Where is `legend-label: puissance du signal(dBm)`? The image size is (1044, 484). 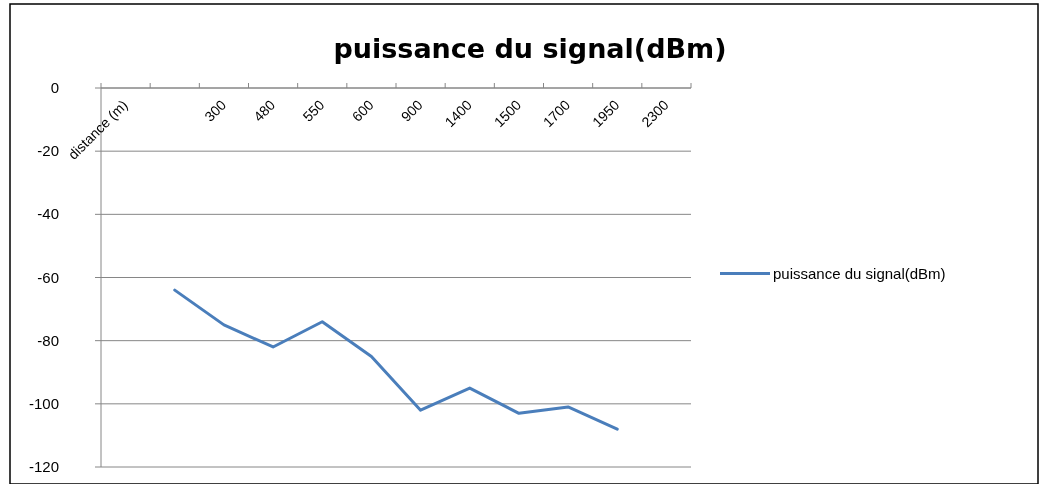
legend-label: puissance du signal(dBm) is located at coordinates (859, 273).